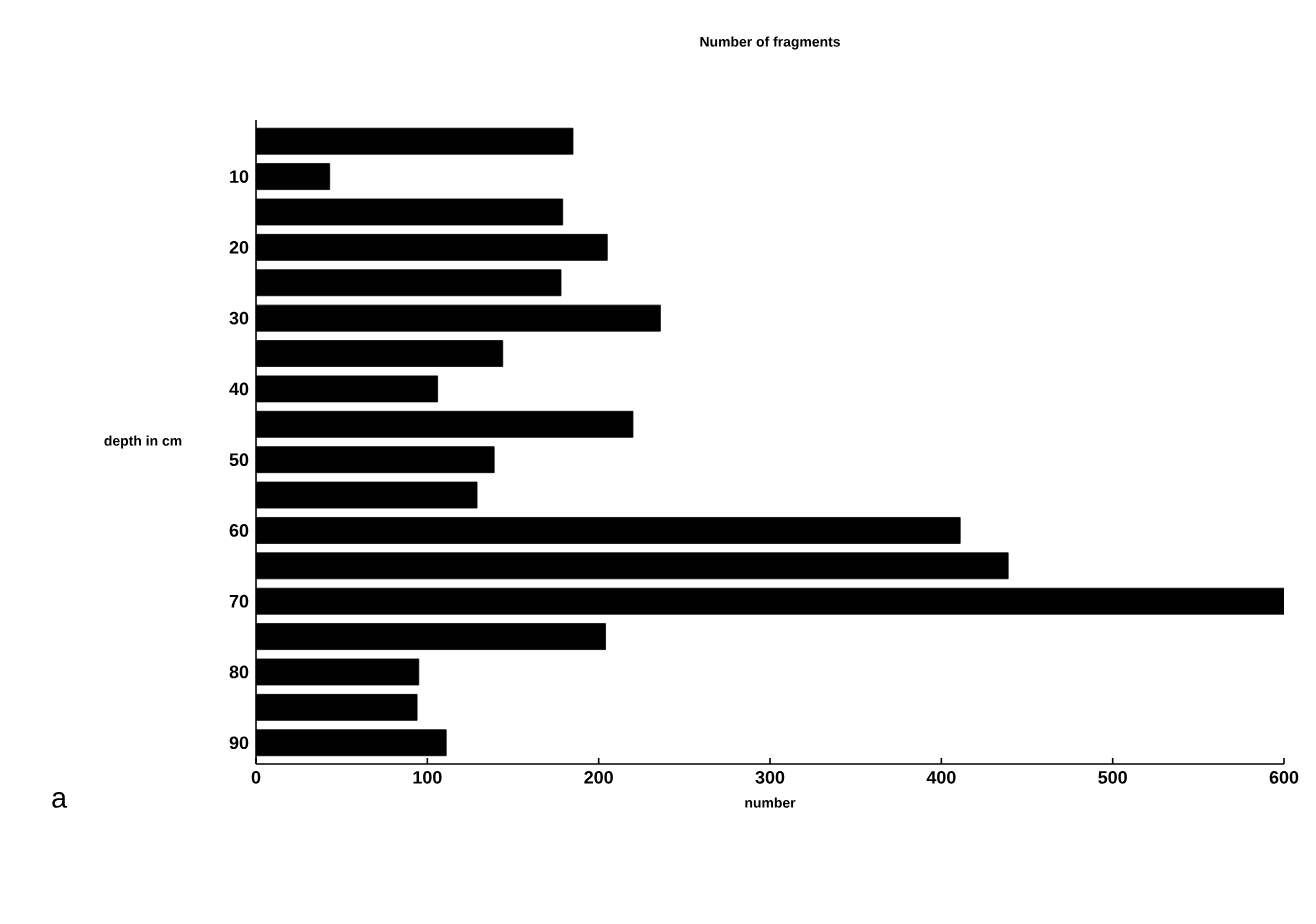  What do you see at coordinates (239, 318) in the screenshot?
I see `y-tick-label: 30` at bounding box center [239, 318].